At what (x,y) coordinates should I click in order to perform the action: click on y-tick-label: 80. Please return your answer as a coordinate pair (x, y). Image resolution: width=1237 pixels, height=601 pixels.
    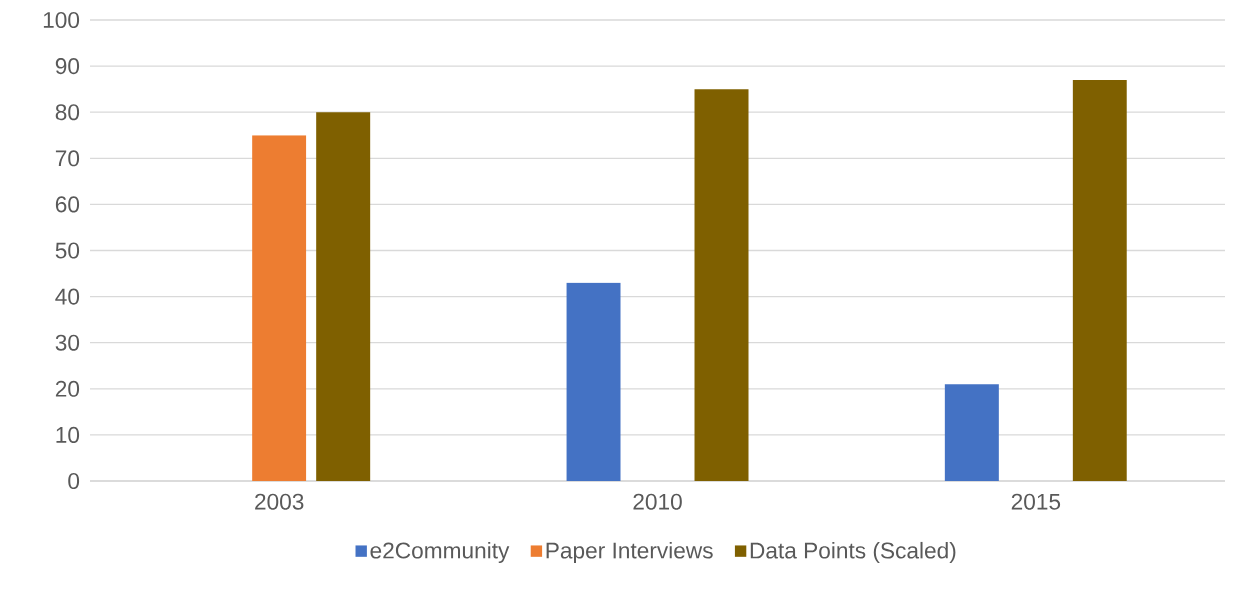
    Looking at the image, I should click on (67, 112).